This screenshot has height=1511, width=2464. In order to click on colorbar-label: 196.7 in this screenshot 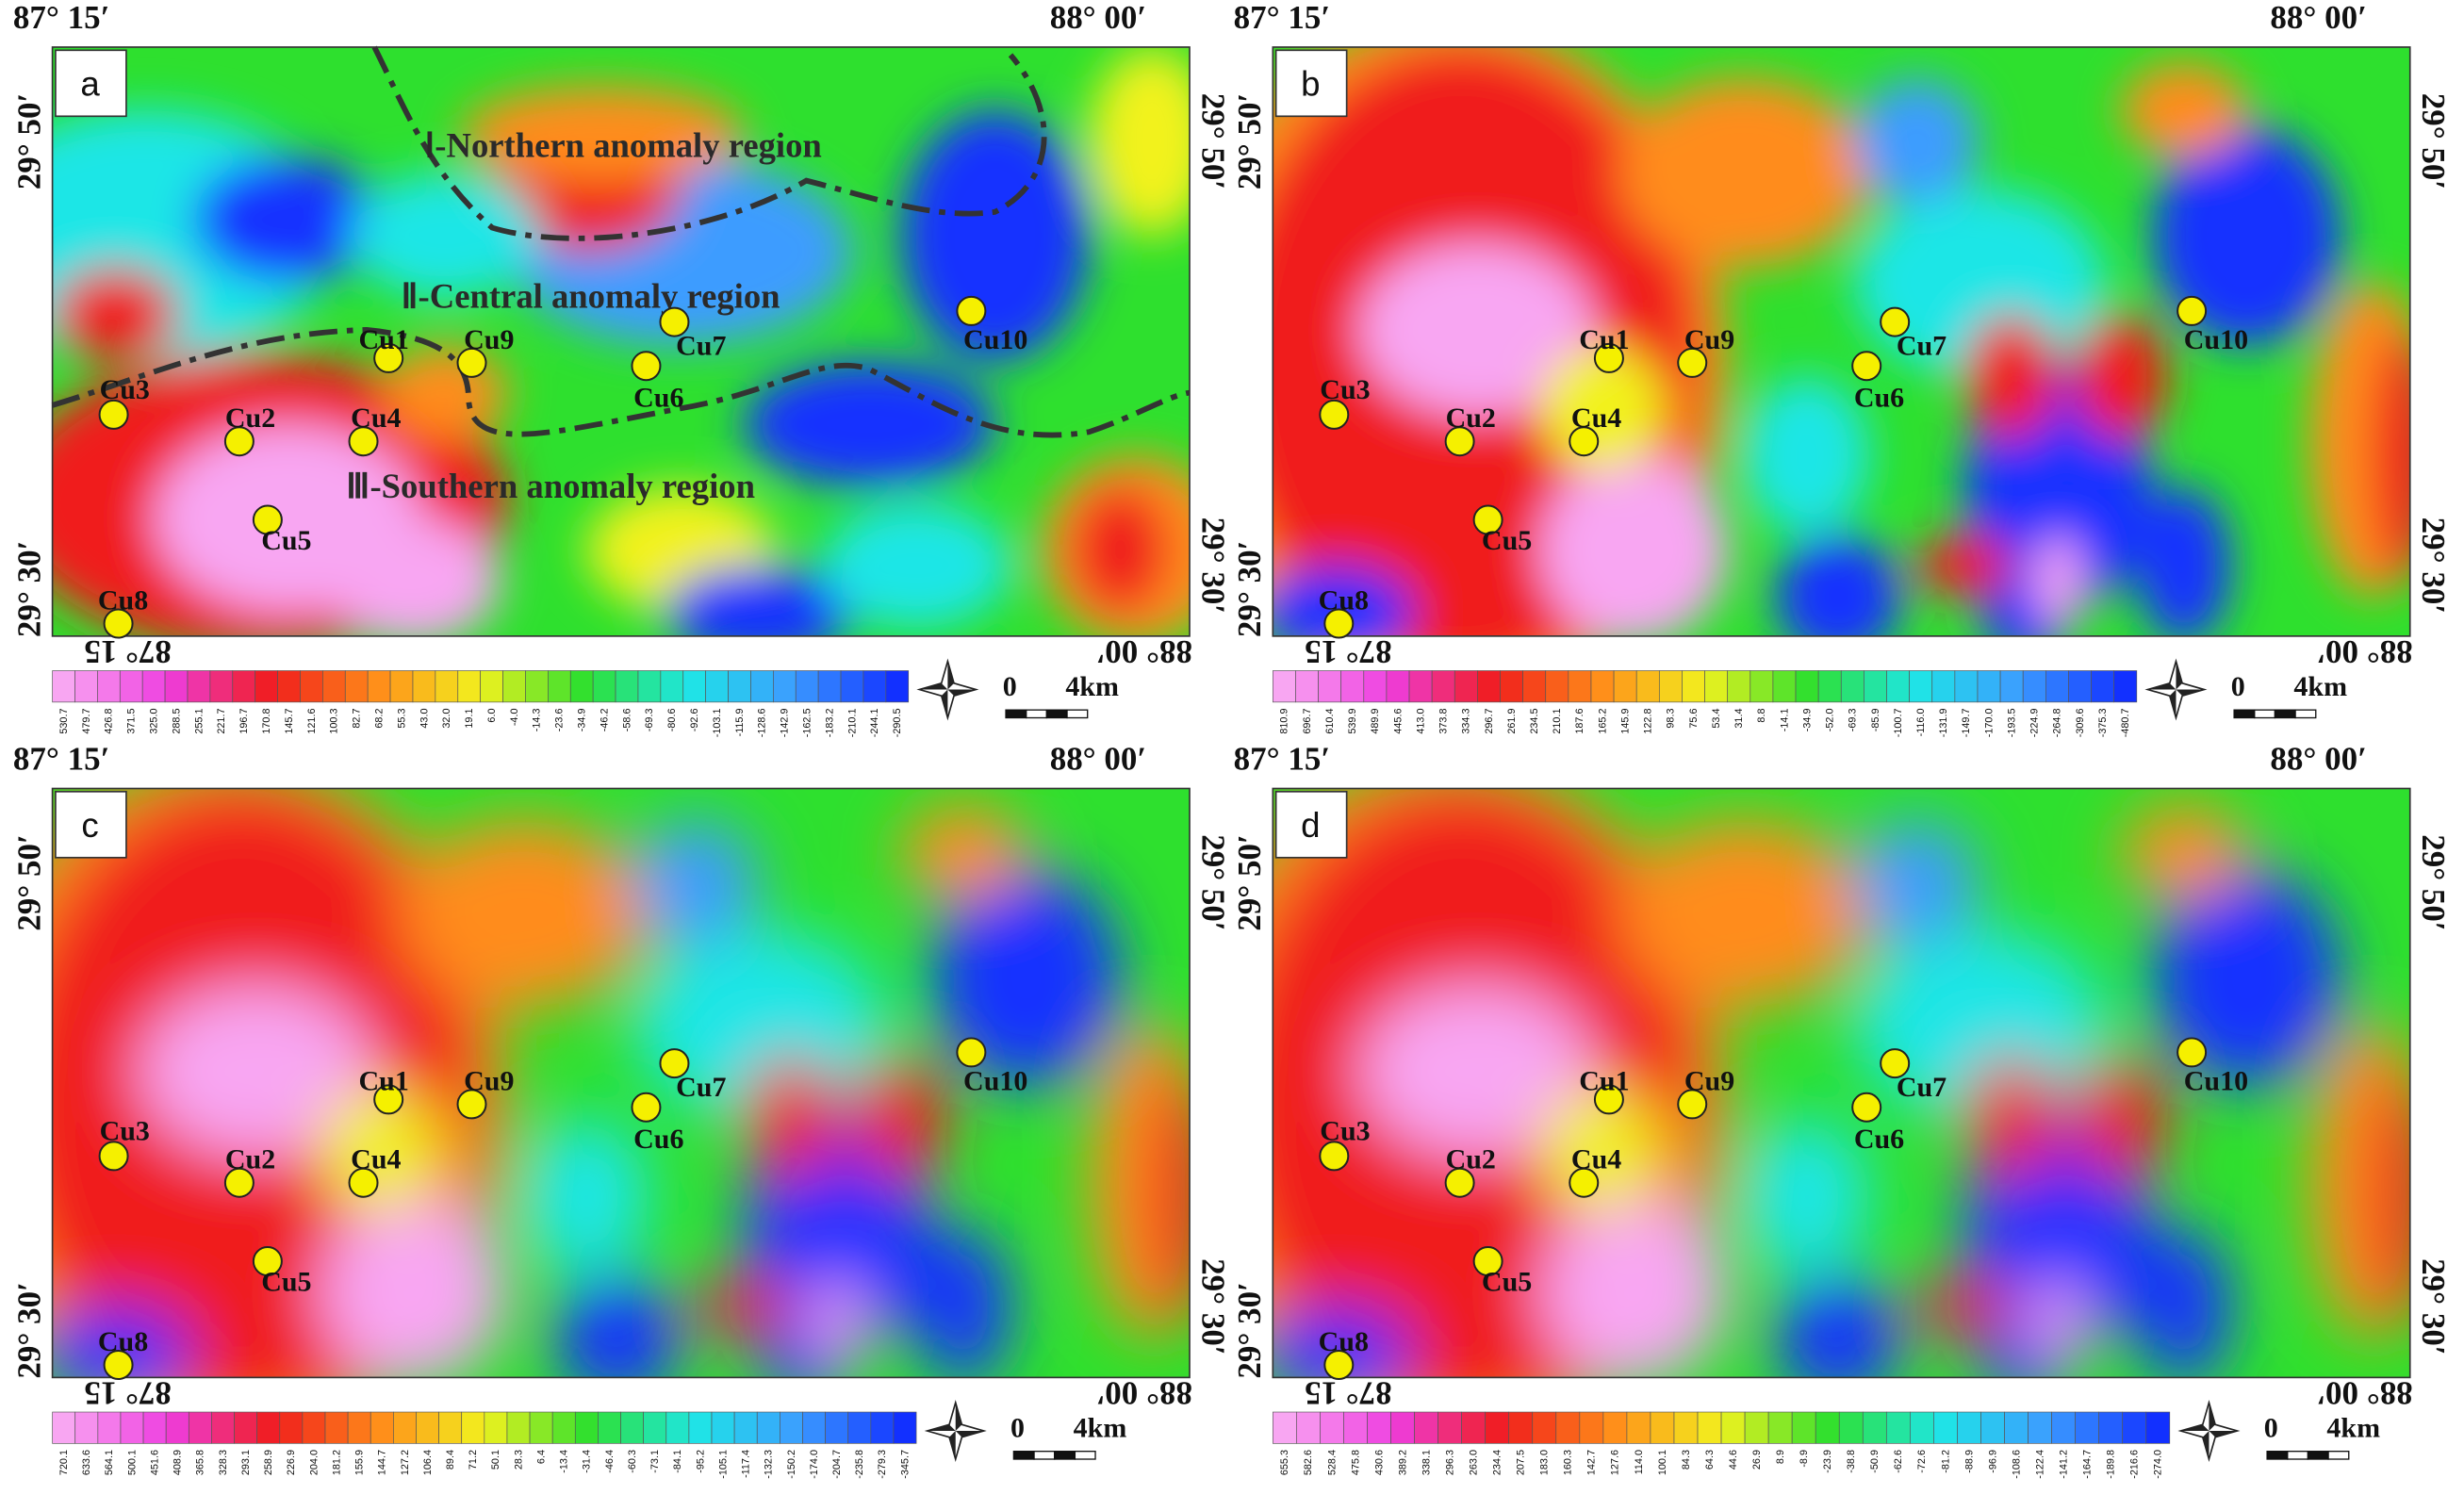, I will do `click(244, 721)`.